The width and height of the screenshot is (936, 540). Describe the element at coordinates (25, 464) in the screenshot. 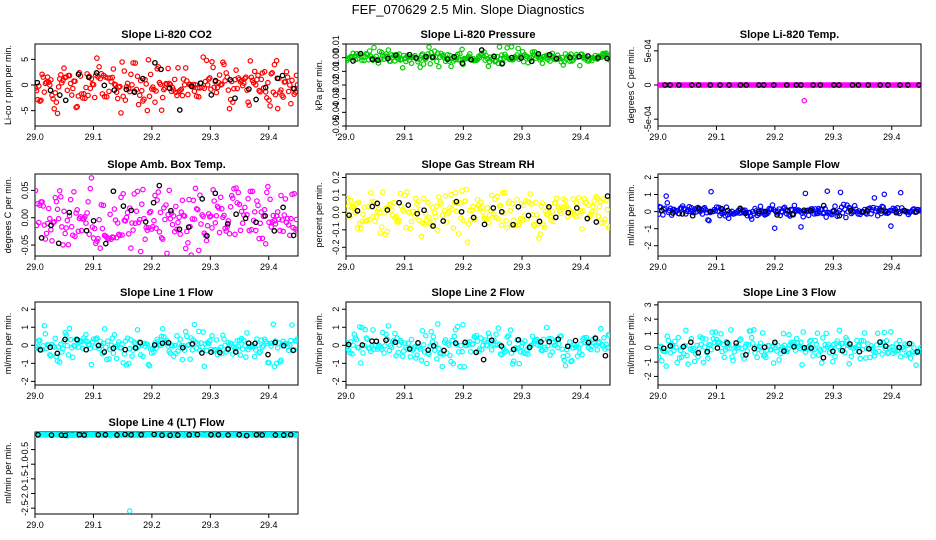

I see `y-tick-label: -1.0` at that location.